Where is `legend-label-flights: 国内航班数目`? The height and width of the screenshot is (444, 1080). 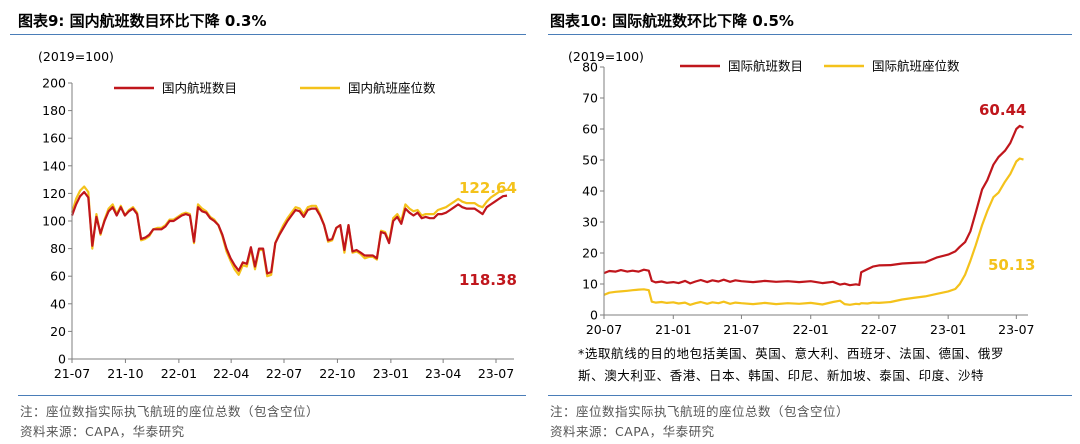 legend-label-flights: 国内航班数目 is located at coordinates (199, 88).